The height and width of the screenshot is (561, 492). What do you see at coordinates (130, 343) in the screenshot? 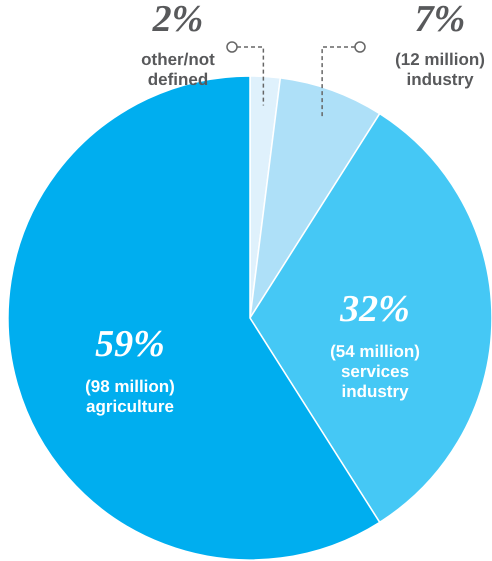
I see `data-label: 59%` at bounding box center [130, 343].